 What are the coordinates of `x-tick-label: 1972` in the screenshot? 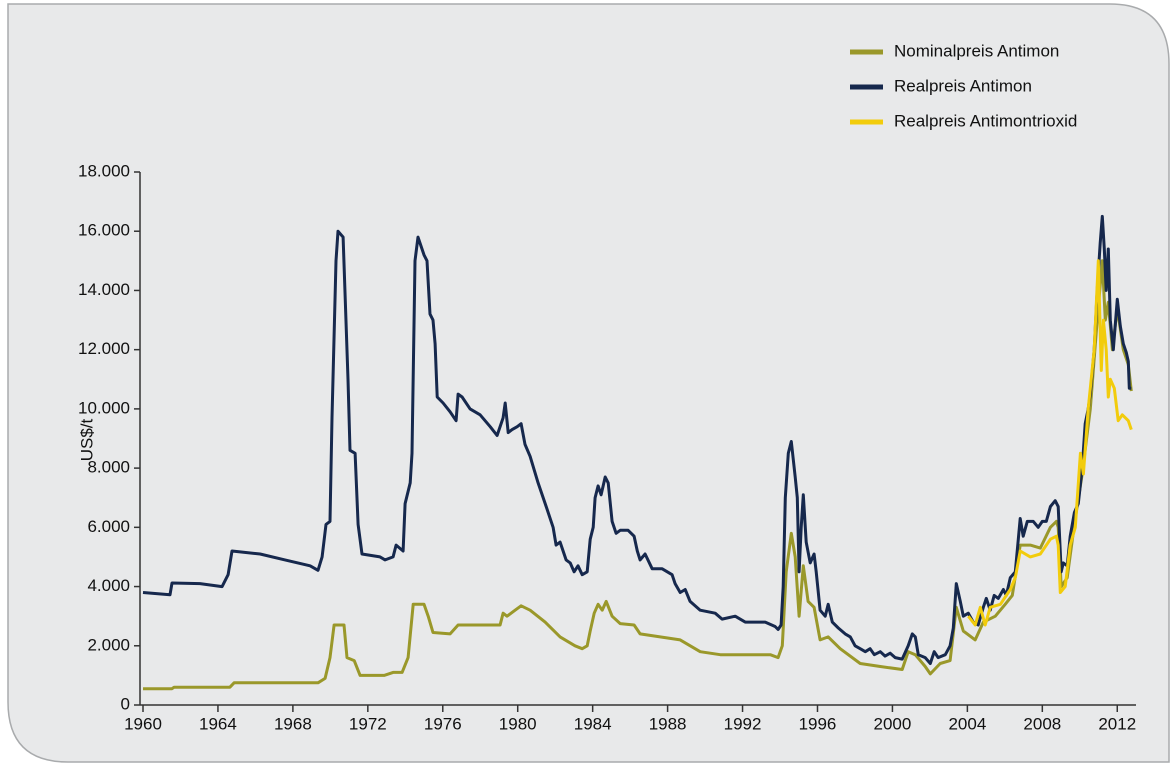 It's located at (368, 723).